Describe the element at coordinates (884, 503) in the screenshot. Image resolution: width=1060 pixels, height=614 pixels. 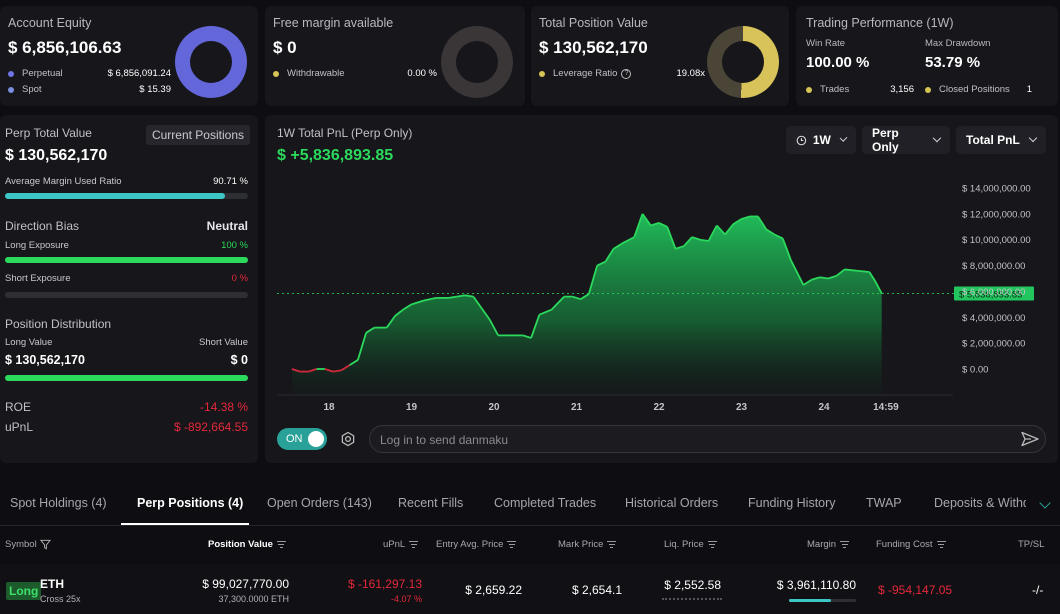
I see `tab-twap: TWAP` at that location.